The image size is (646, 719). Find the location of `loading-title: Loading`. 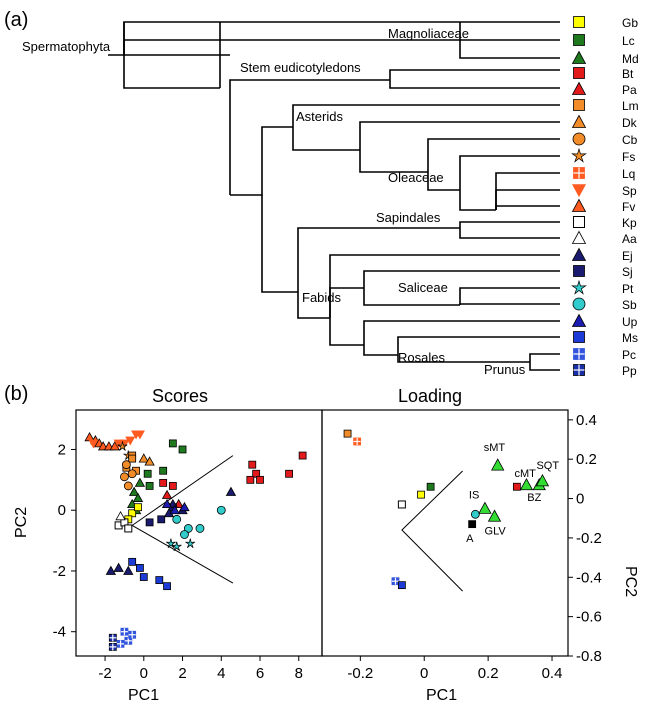

loading-title: Loading is located at coordinates (430, 396).